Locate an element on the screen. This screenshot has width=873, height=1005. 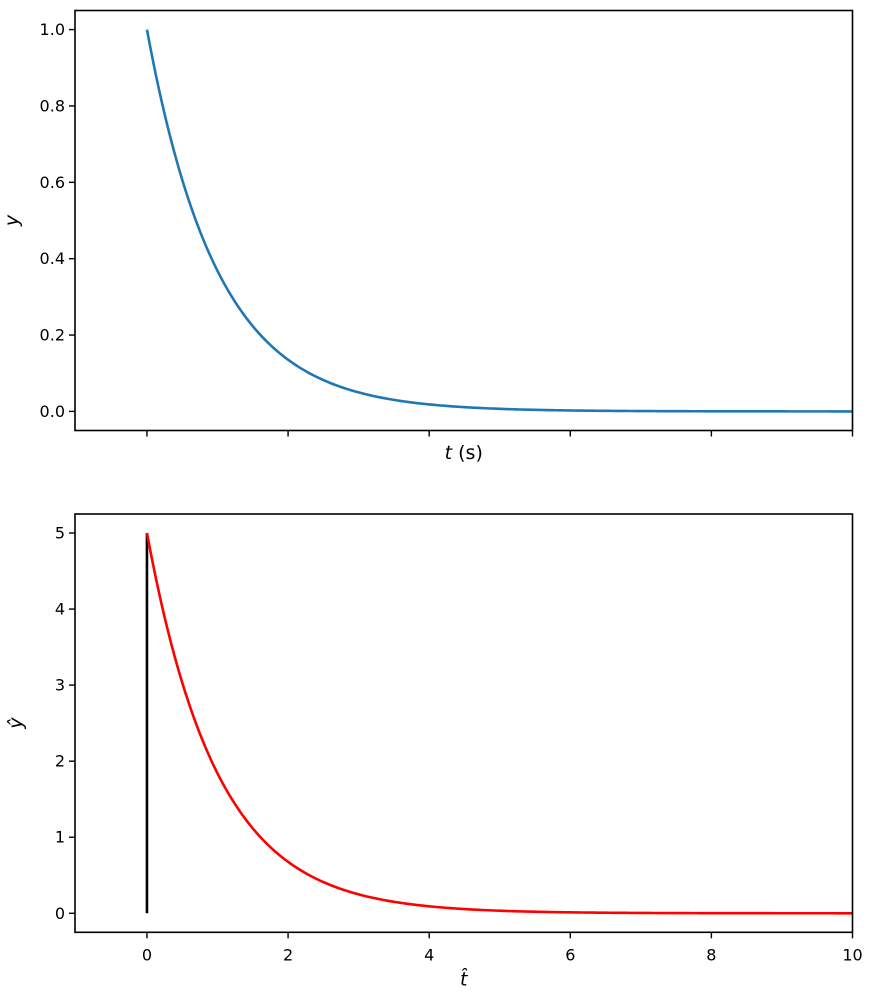
x-tick-label: 2 is located at coordinates (288, 954).